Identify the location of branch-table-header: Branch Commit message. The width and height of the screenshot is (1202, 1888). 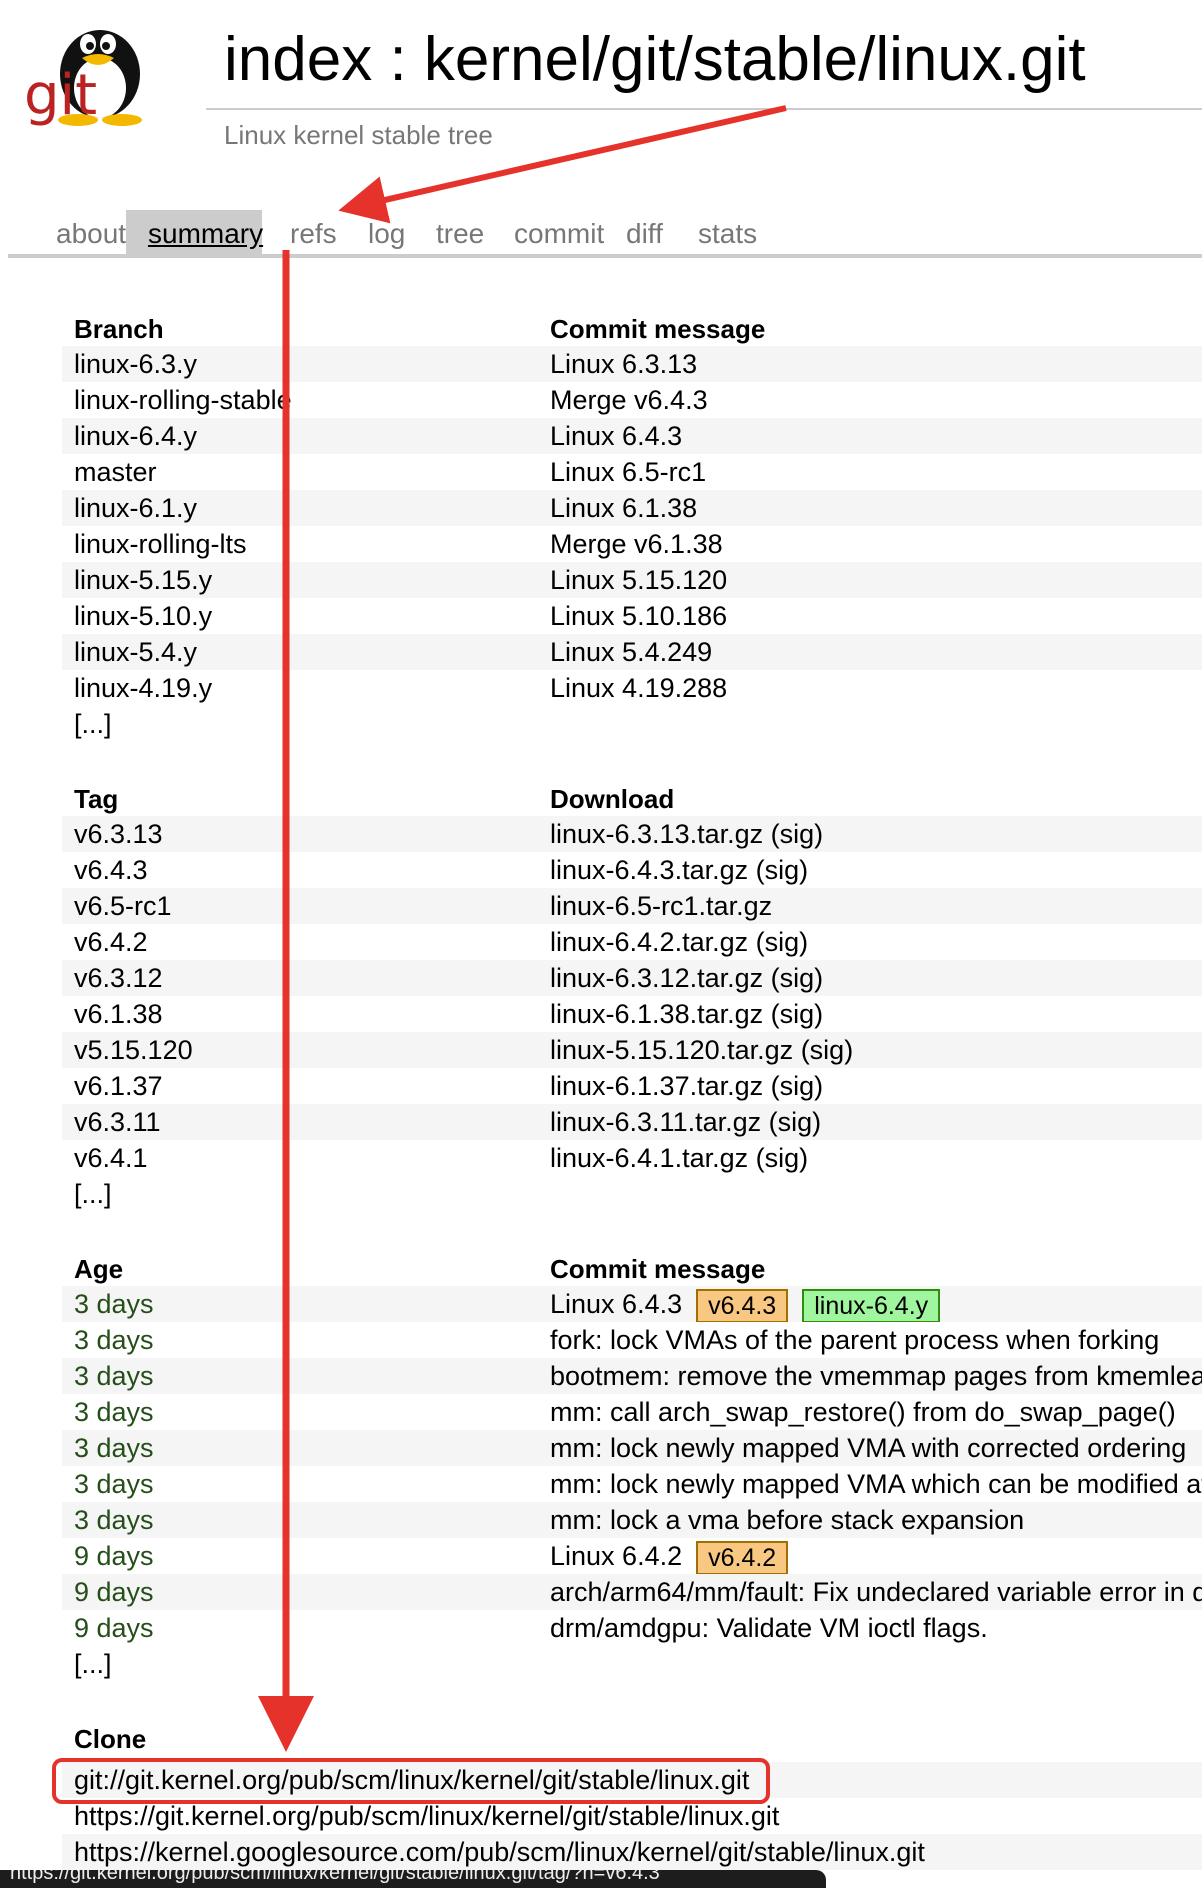
(632, 329).